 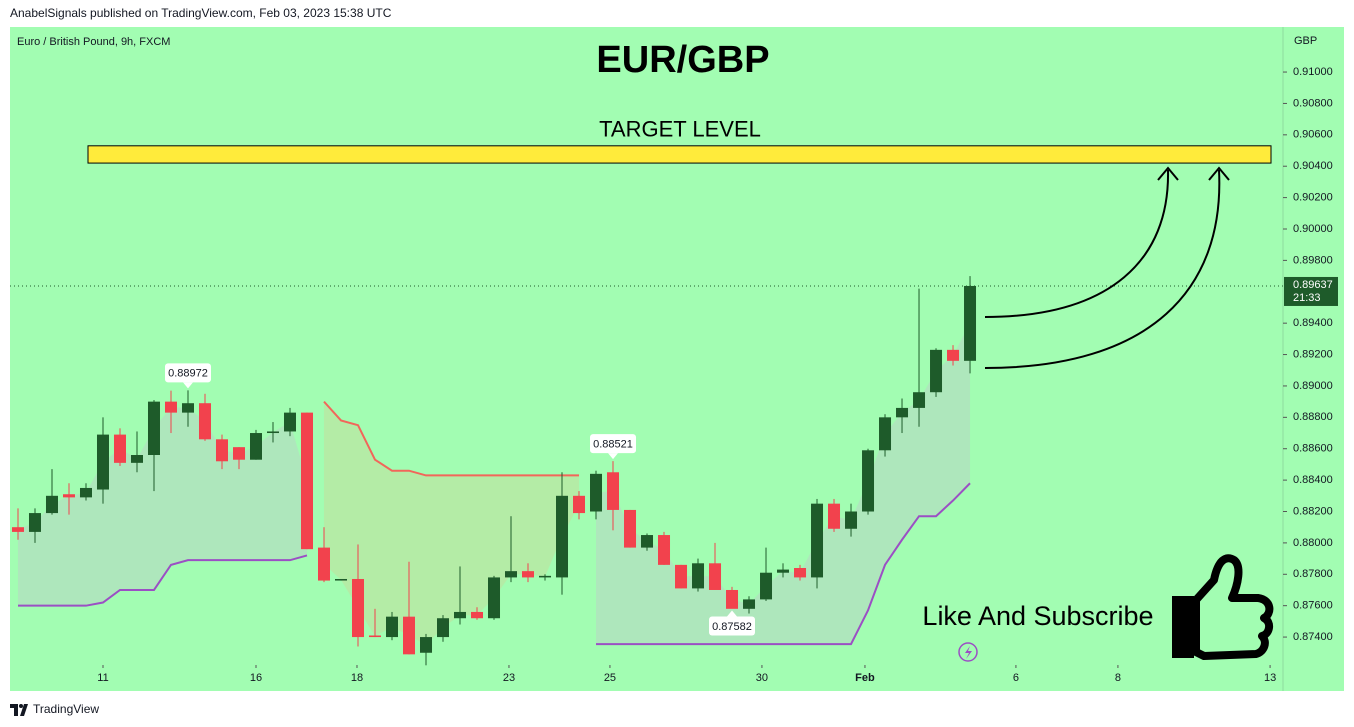 What do you see at coordinates (1037, 616) in the screenshot?
I see `like-subscribe: Like And Subscribe` at bounding box center [1037, 616].